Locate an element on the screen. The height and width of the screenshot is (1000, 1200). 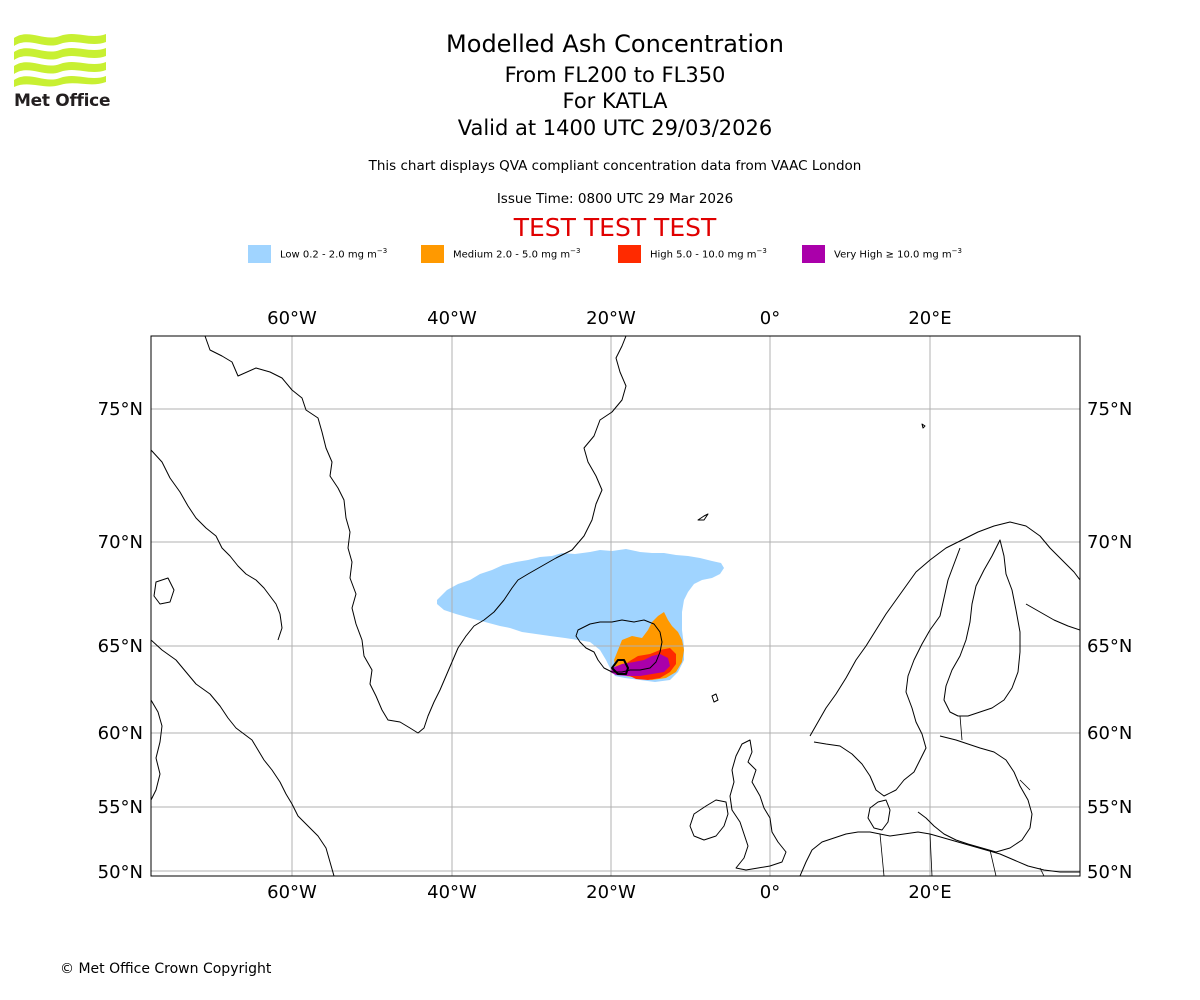
lat-label-right: 75°N is located at coordinates (1109, 409).